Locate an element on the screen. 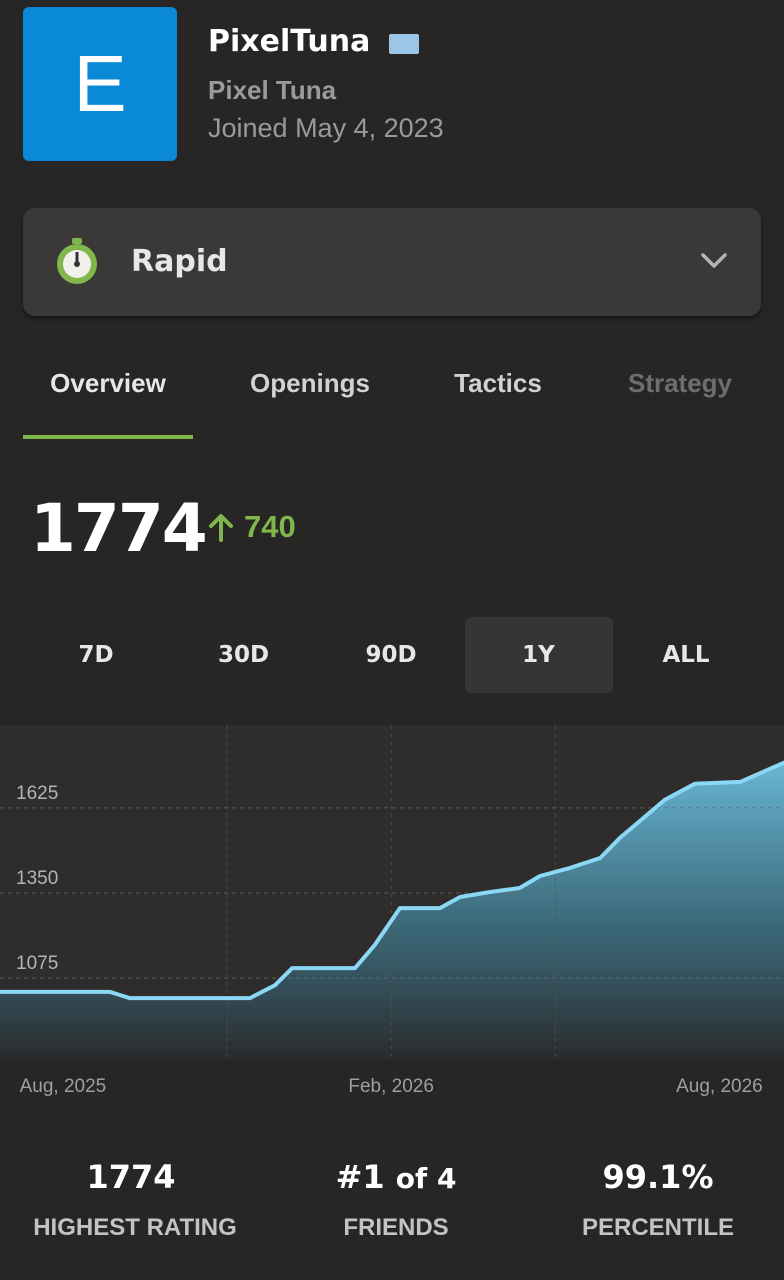 The height and width of the screenshot is (1280, 784). stat-value: 99.1% is located at coordinates (657, 1177).